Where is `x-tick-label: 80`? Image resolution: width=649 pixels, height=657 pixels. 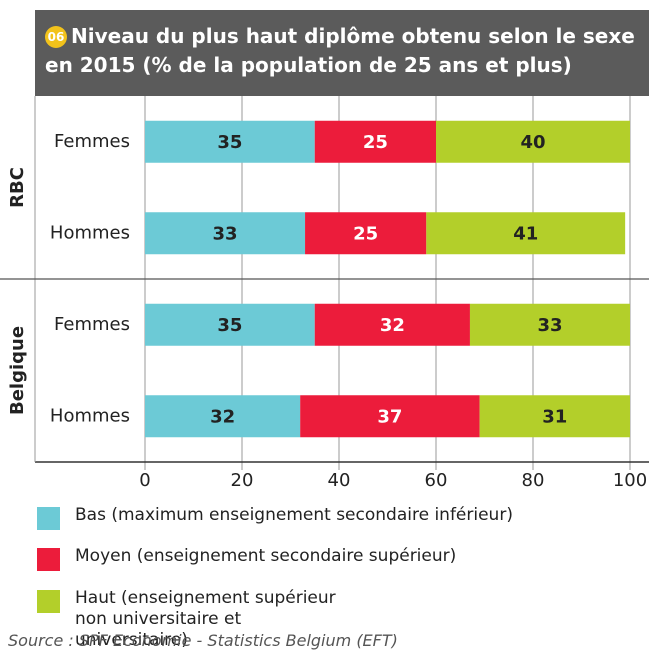
x-tick-label: 80 is located at coordinates (533, 480).